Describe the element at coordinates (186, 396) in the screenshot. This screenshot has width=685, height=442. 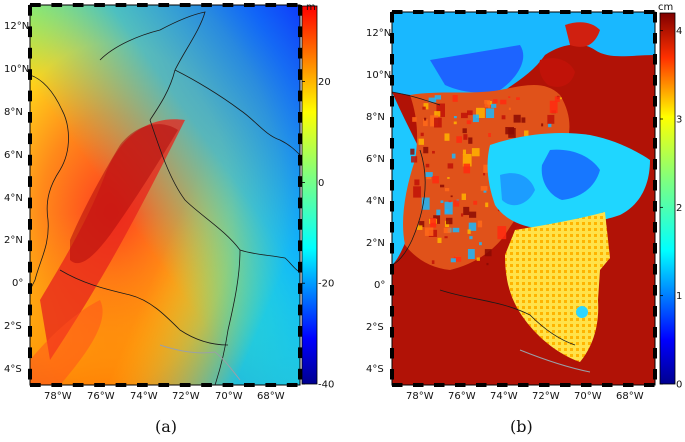
I see `panel-a-lon-72w: 72°W` at that location.